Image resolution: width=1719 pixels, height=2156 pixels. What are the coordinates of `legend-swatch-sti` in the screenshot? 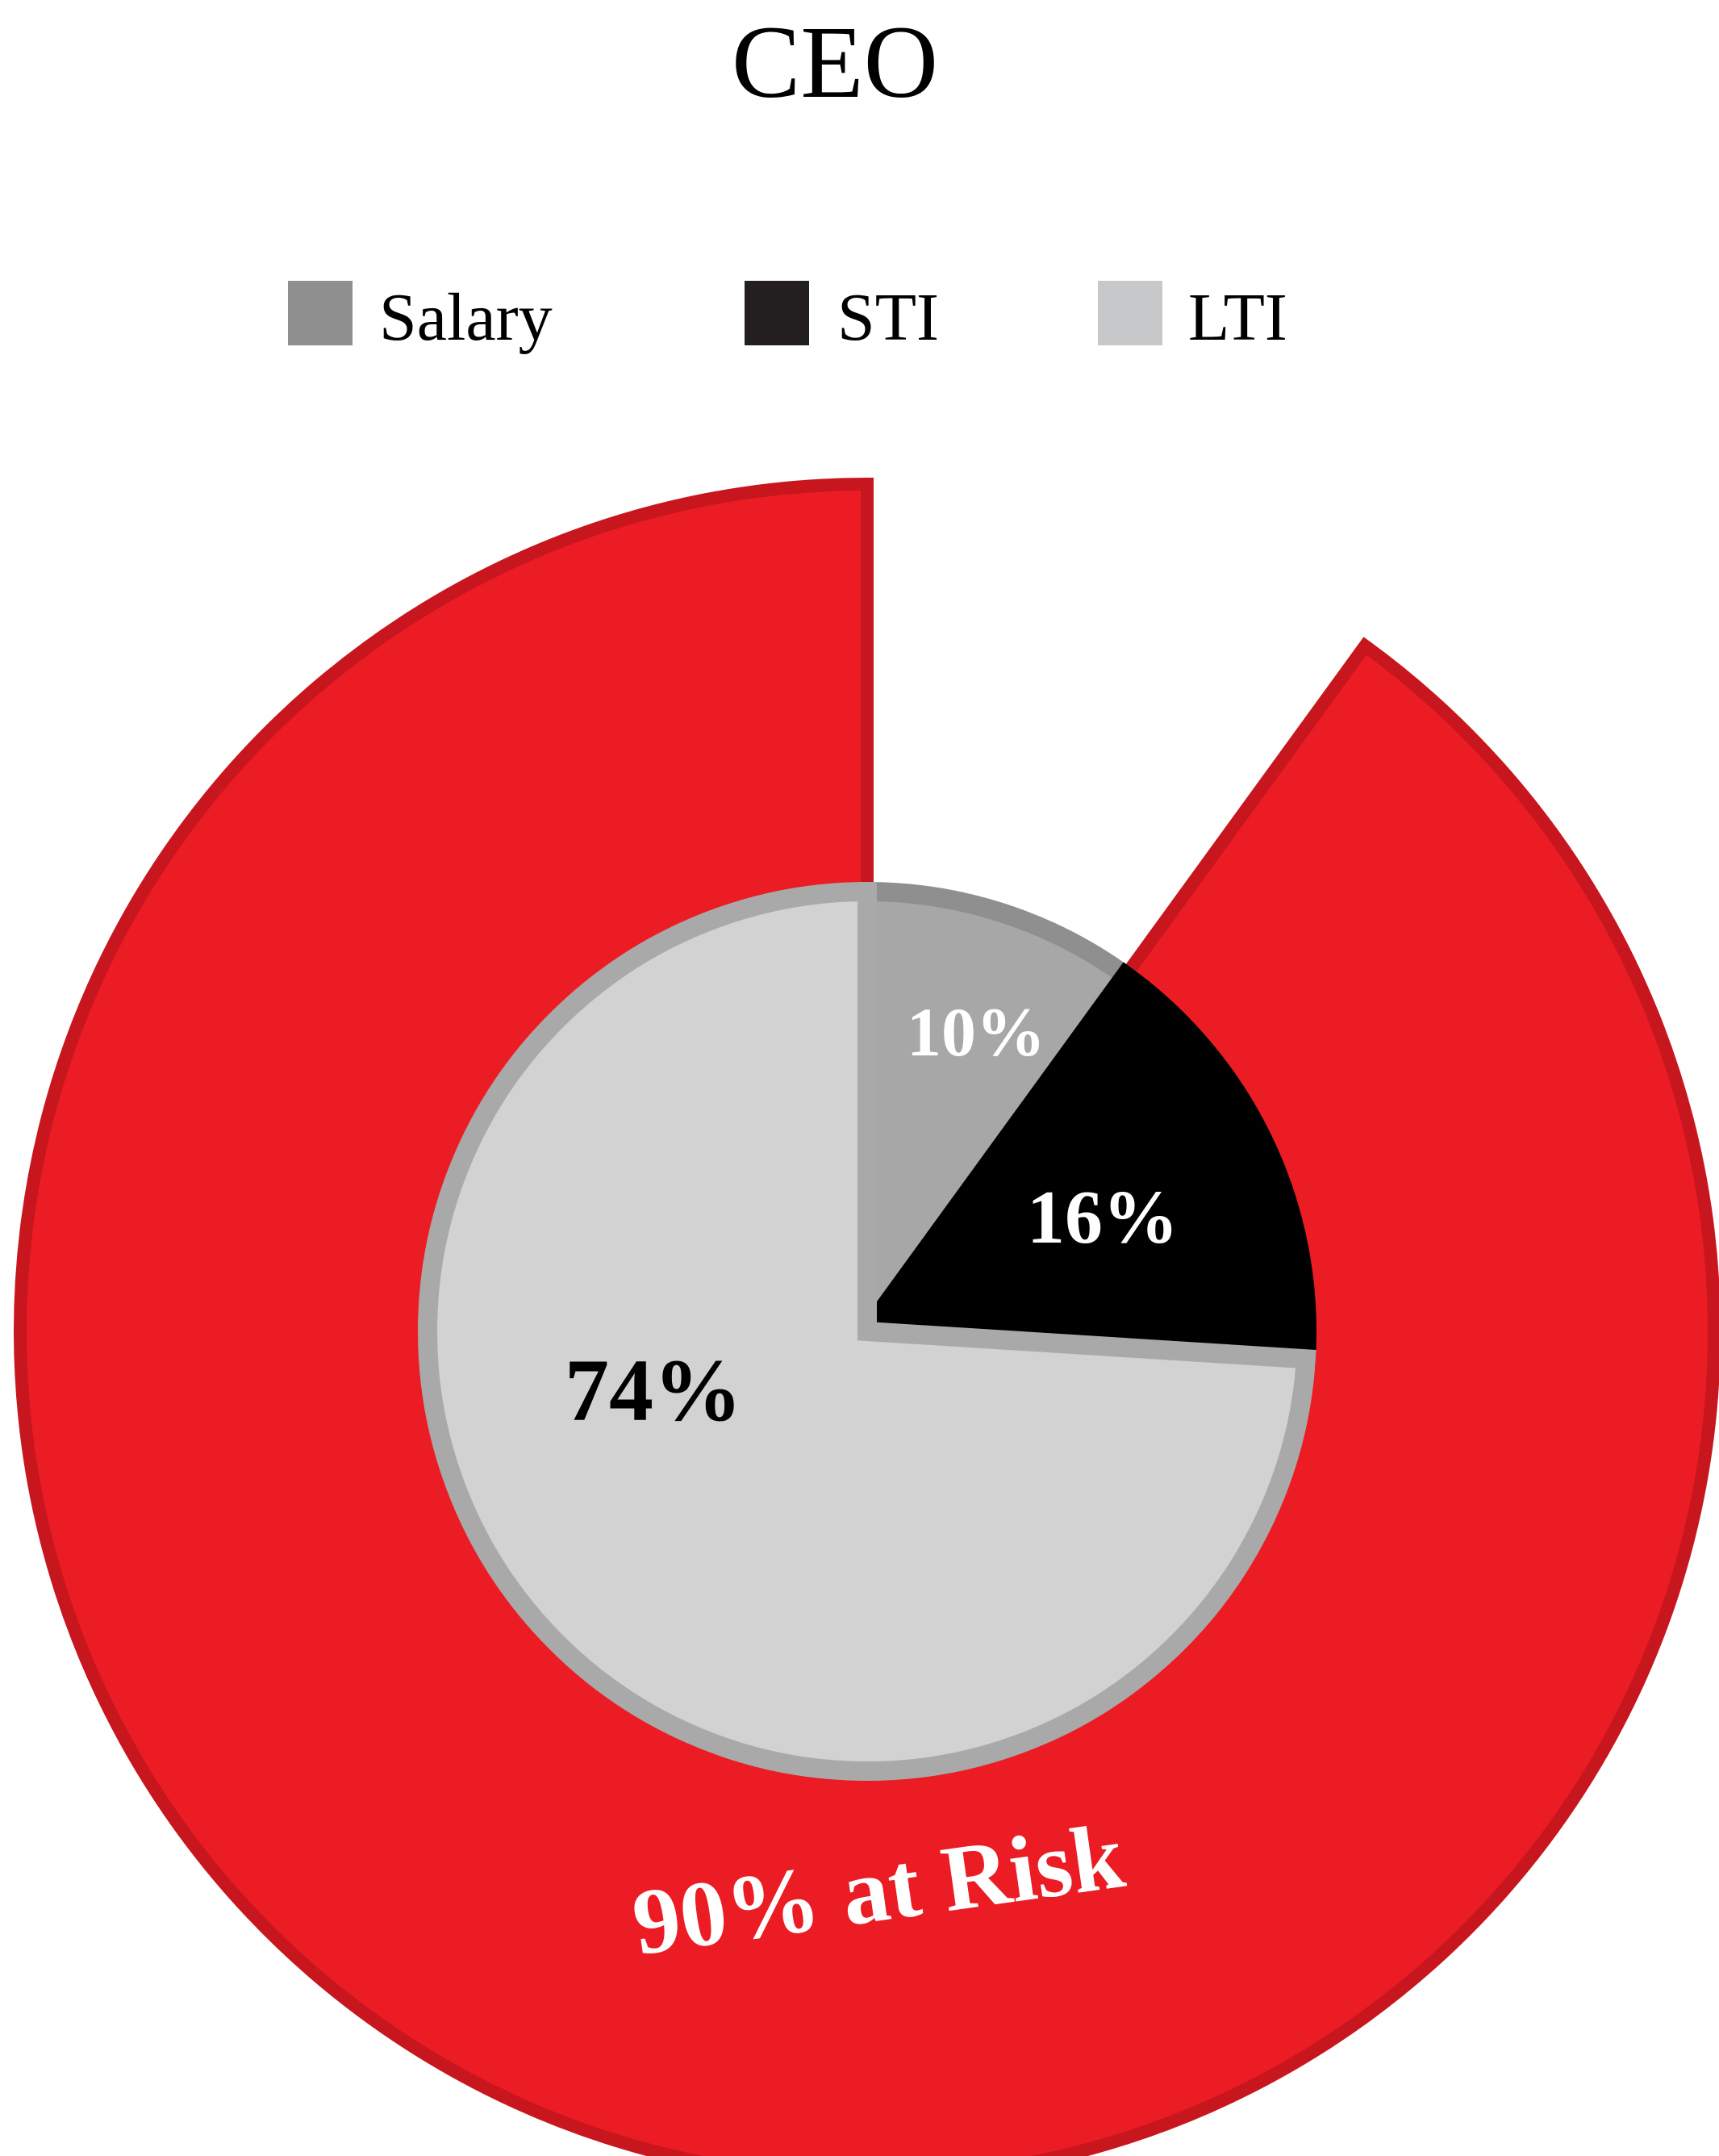 It's located at (777, 313).